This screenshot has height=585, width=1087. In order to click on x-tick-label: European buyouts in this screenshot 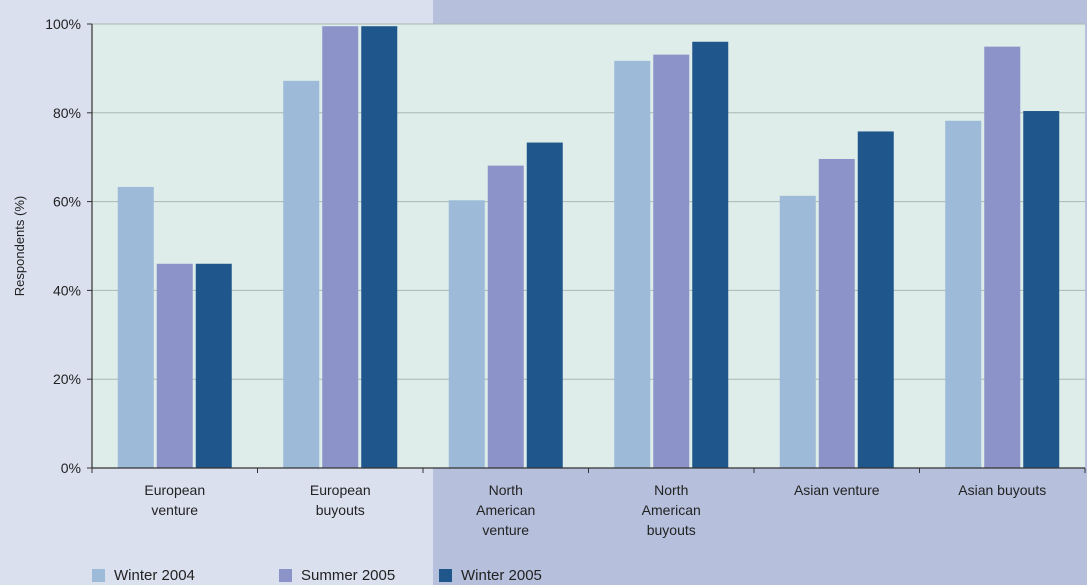, I will do `click(340, 500)`.